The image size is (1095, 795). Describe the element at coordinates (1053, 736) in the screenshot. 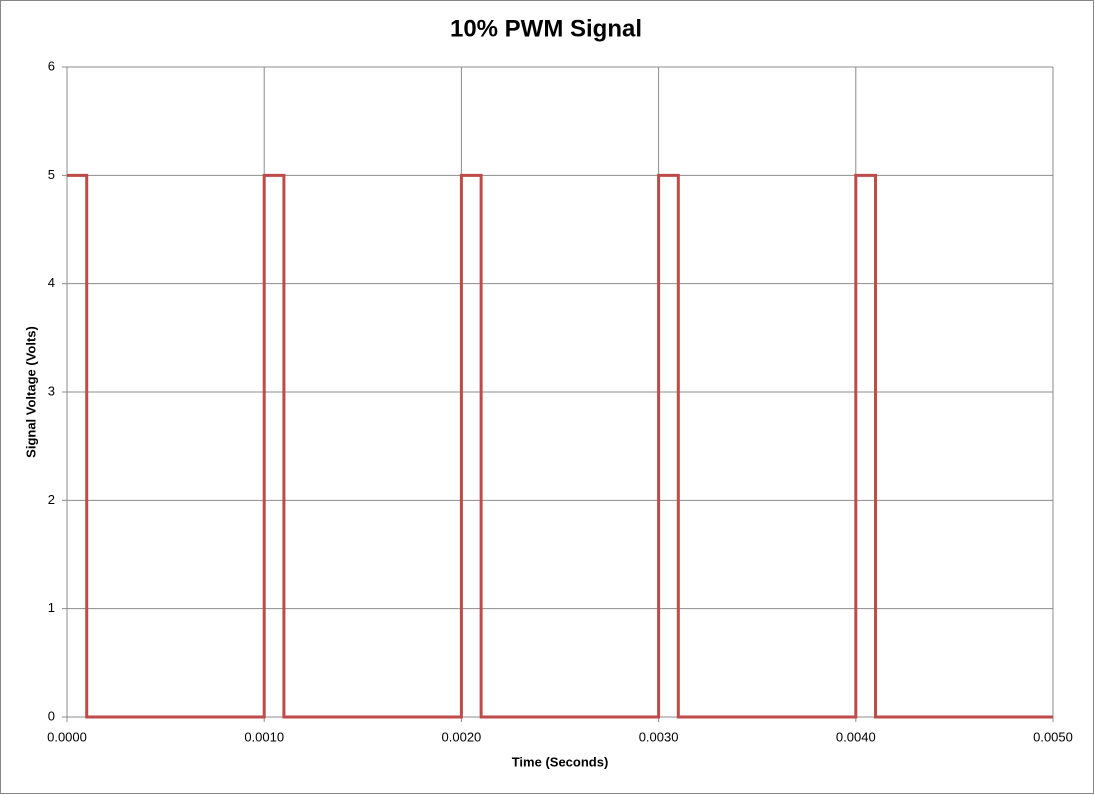

I see `x-tick-label: 0.0050` at that location.